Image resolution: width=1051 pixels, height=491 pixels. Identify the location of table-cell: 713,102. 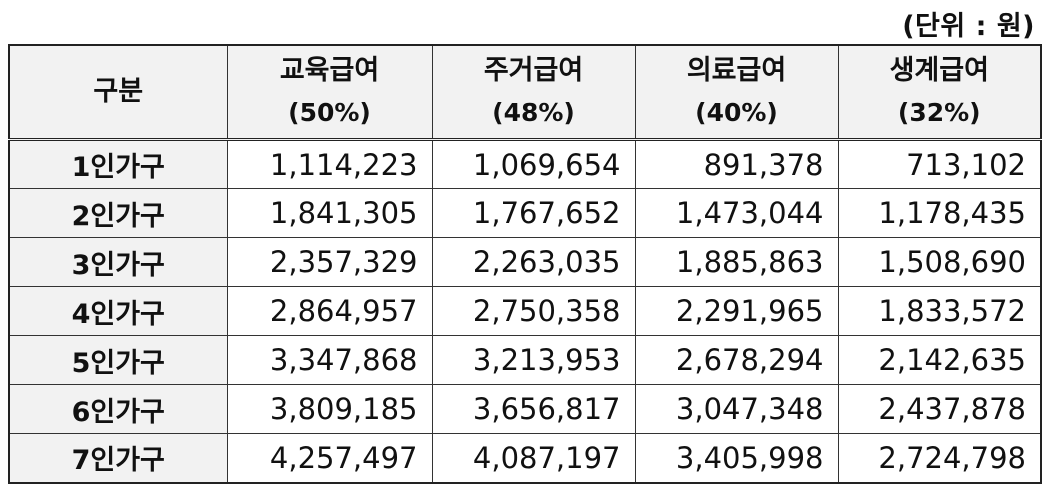
(939, 164).